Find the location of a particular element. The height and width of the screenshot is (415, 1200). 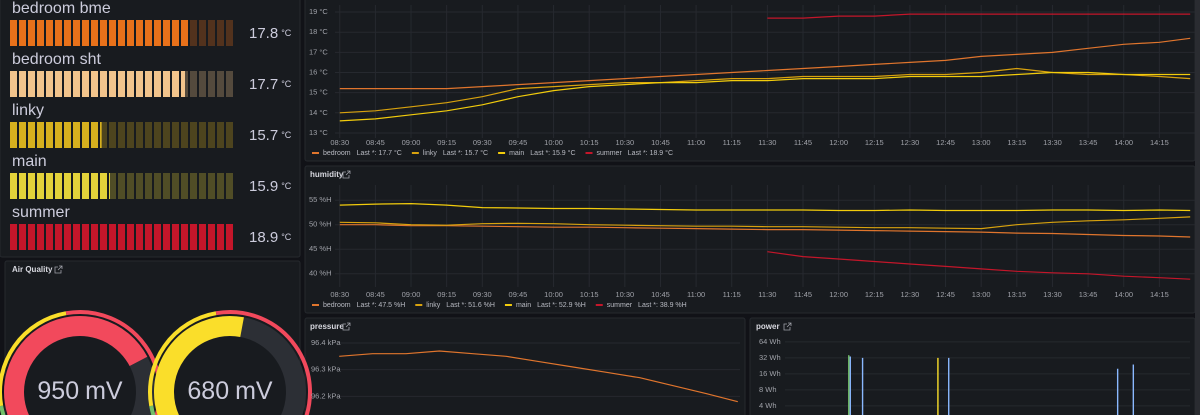

panel-title: humidity is located at coordinates (327, 174).